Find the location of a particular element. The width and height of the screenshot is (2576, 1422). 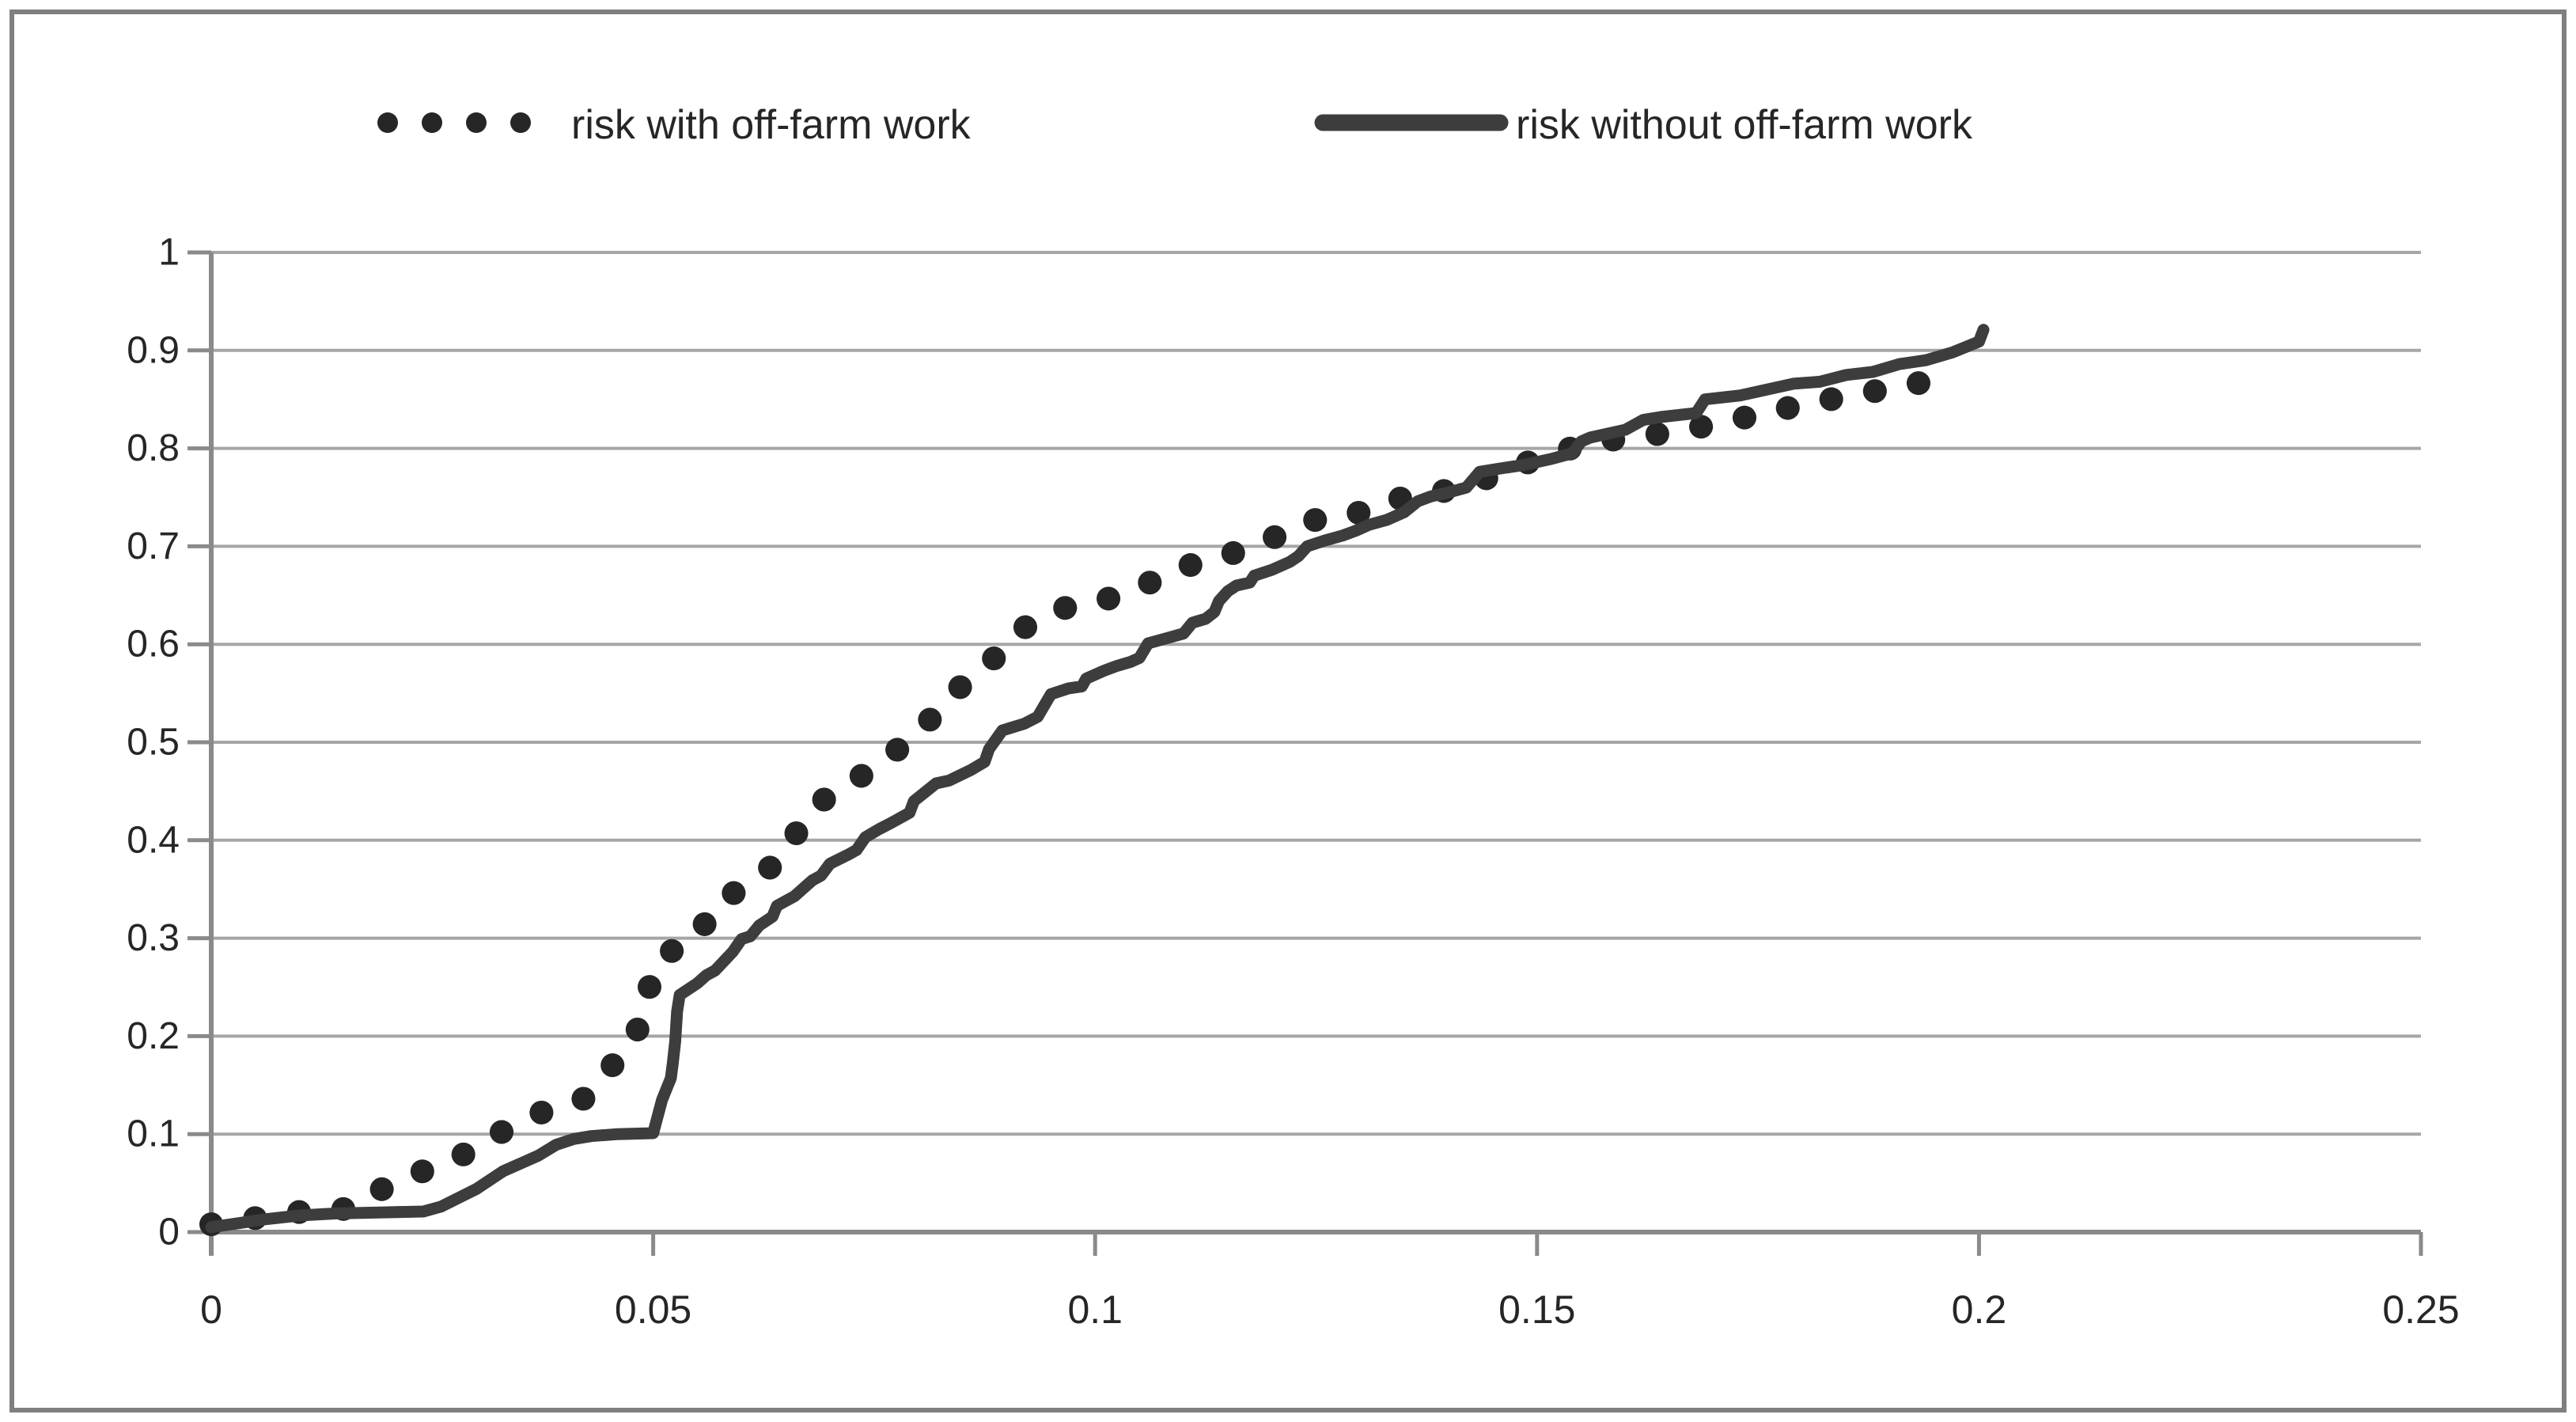

y-tick-label: 0.1 is located at coordinates (153, 1134).